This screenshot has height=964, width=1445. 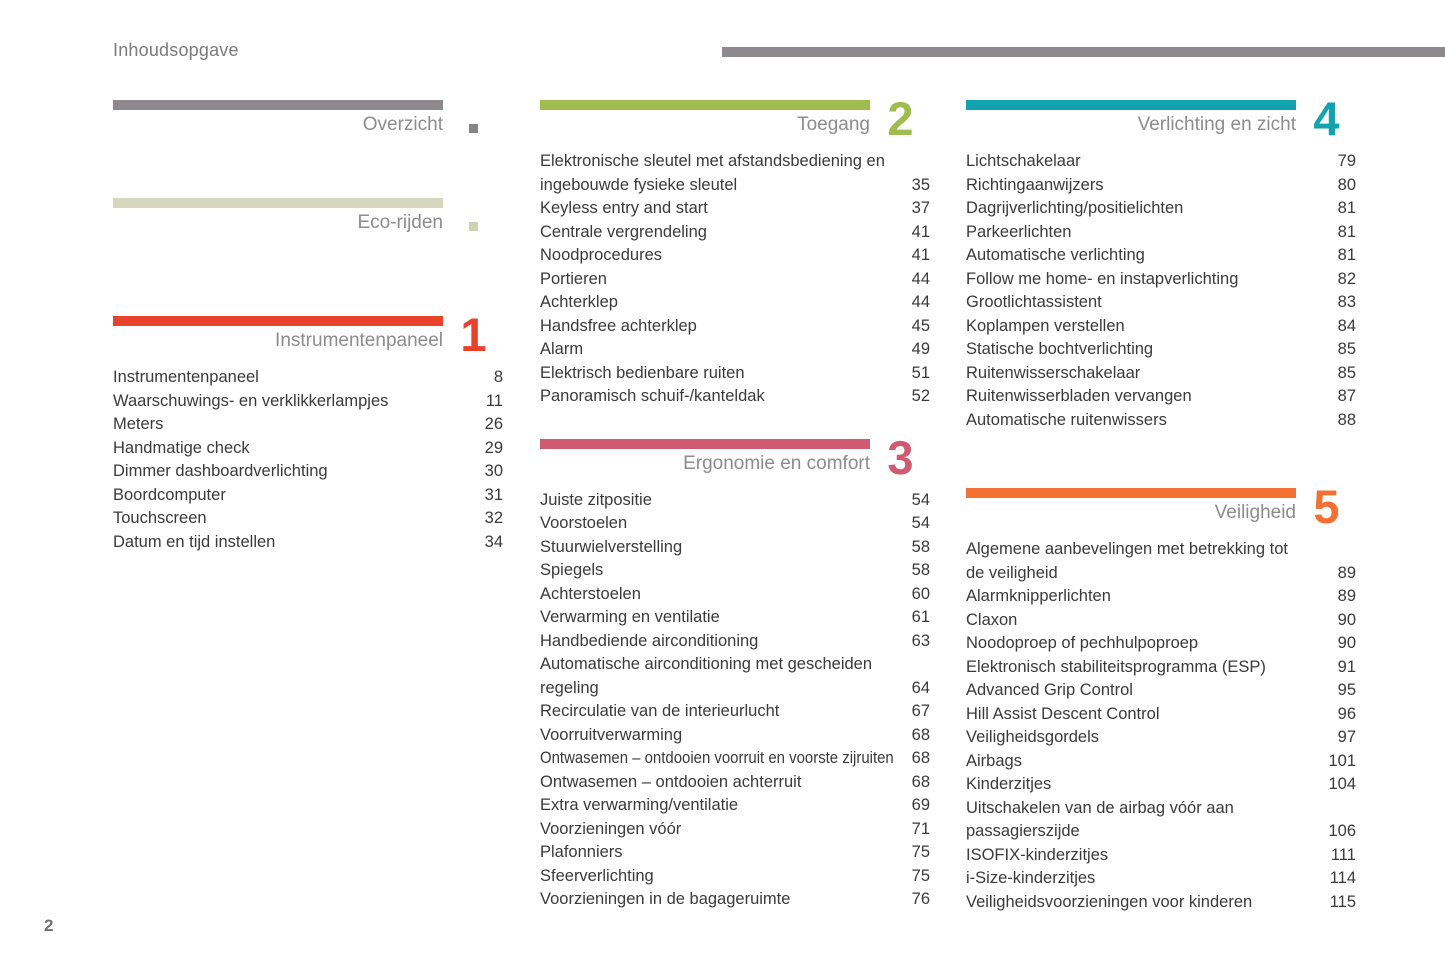 What do you see at coordinates (1045, 325) in the screenshot?
I see `toc-entry-label: Koplampen verstellen` at bounding box center [1045, 325].